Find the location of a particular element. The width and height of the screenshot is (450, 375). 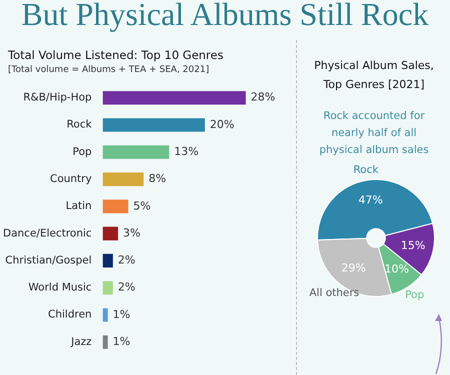

text: Rock accounted for nearly half of all physical album sales is located at coordinates (374, 133).